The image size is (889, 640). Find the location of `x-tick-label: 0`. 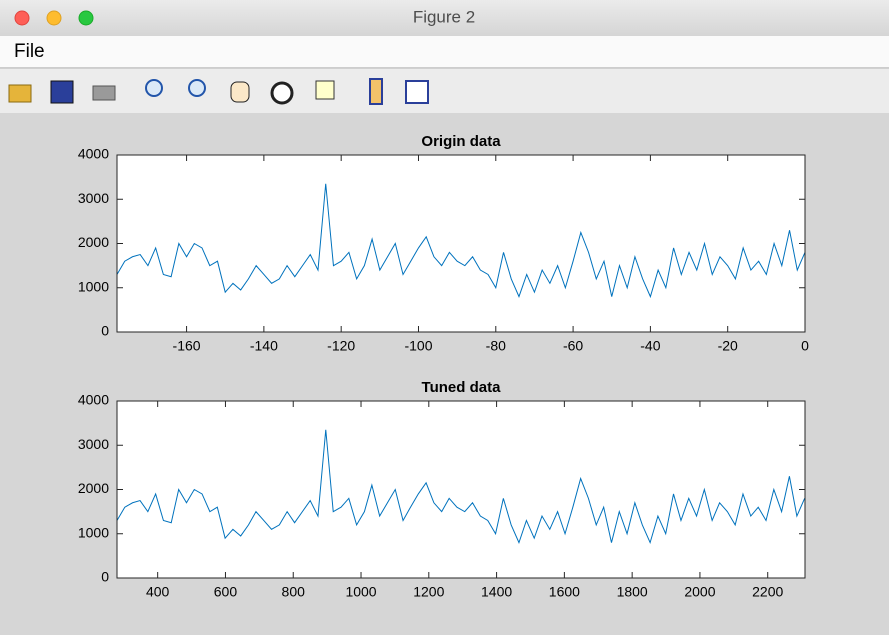

x-tick-label: 0 is located at coordinates (805, 346).